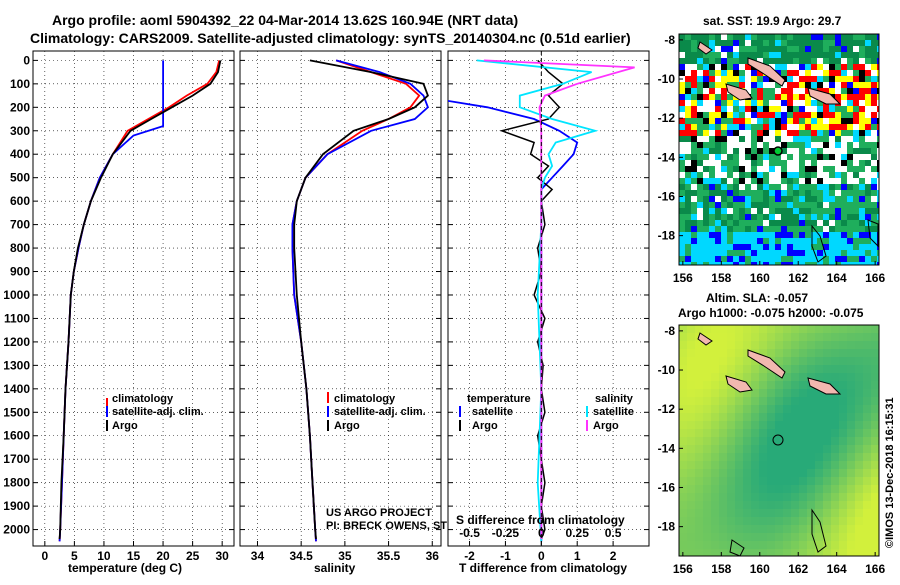  What do you see at coordinates (389, 556) in the screenshot?
I see `x-tick-label: 35.5` at bounding box center [389, 556].